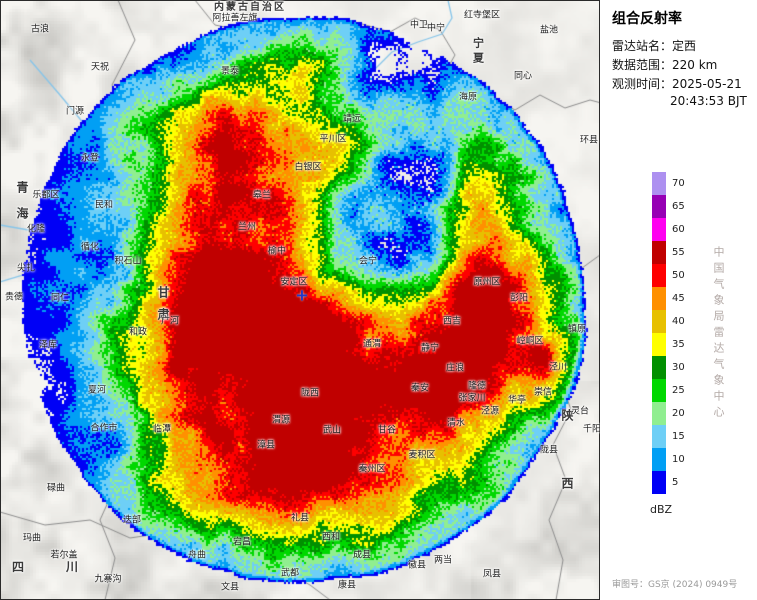  Describe the element at coordinates (678, 183) in the screenshot. I see `legend-value: 70` at that location.